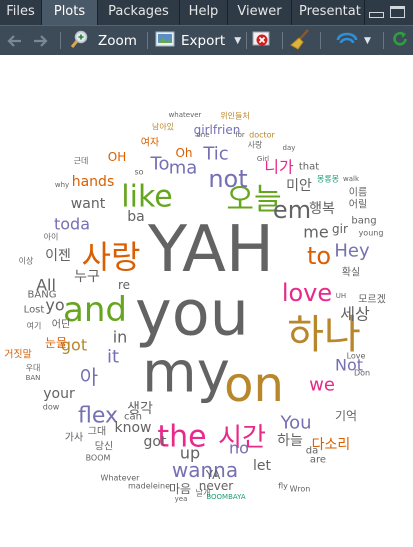 Image resolution: width=413 pixels, height=547 pixels. I want to click on cloud-word: YAH, so click(210, 250).